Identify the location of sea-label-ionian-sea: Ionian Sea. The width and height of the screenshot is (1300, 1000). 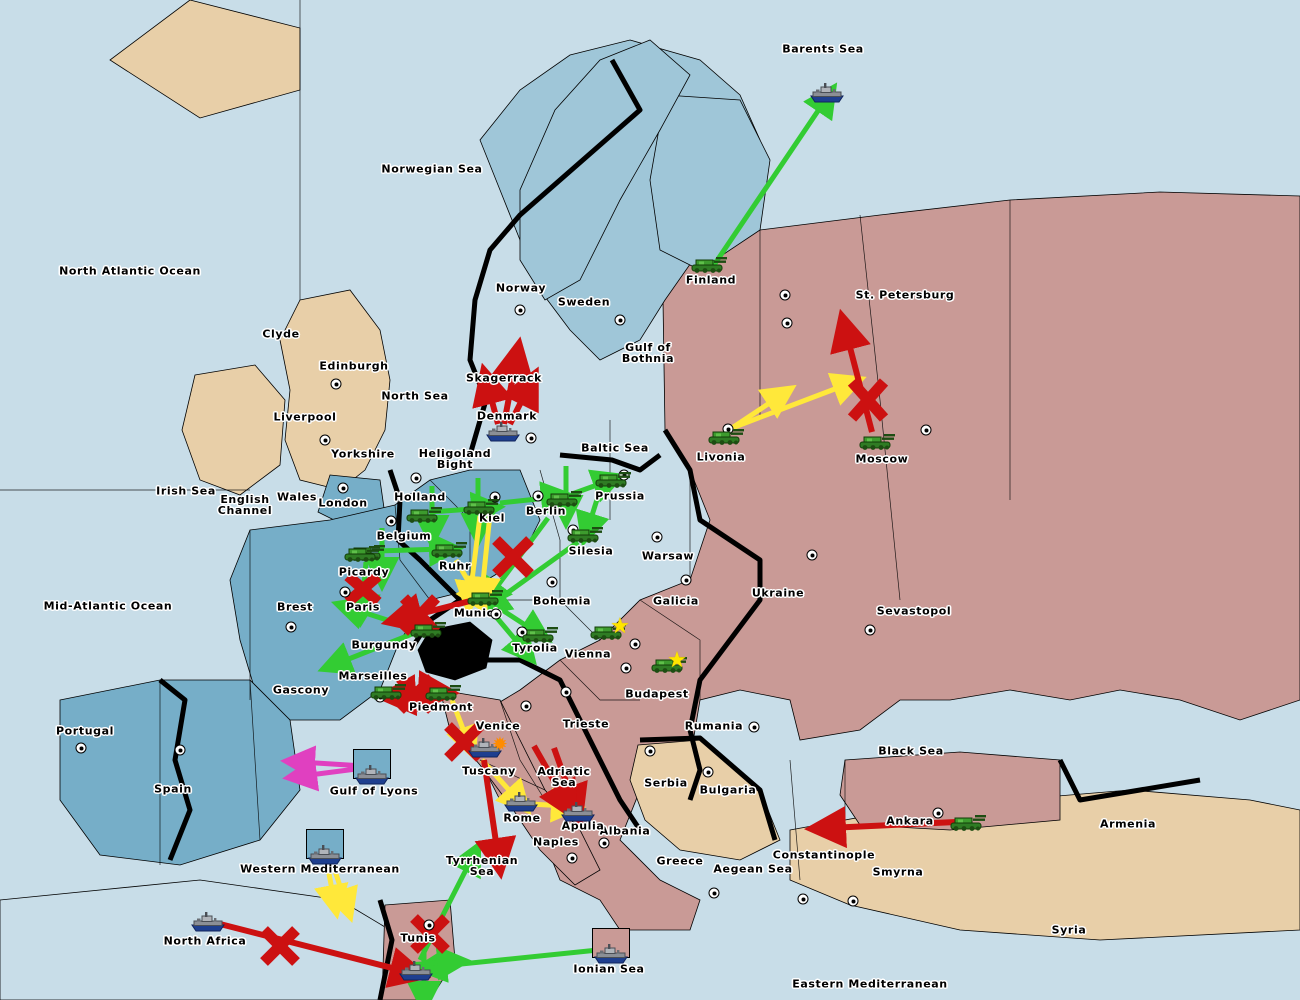
(609, 969).